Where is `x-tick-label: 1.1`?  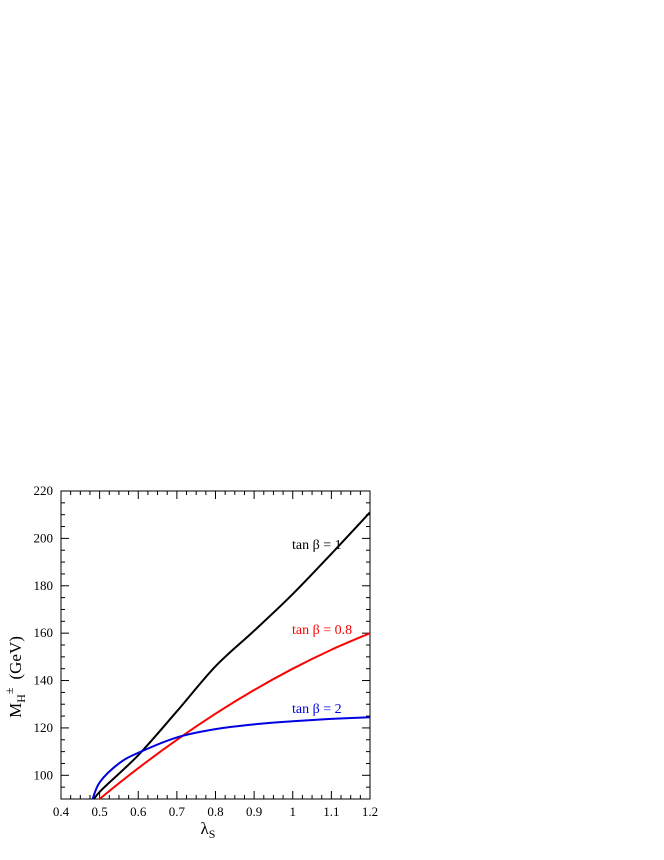 x-tick-label: 1.1 is located at coordinates (331, 811).